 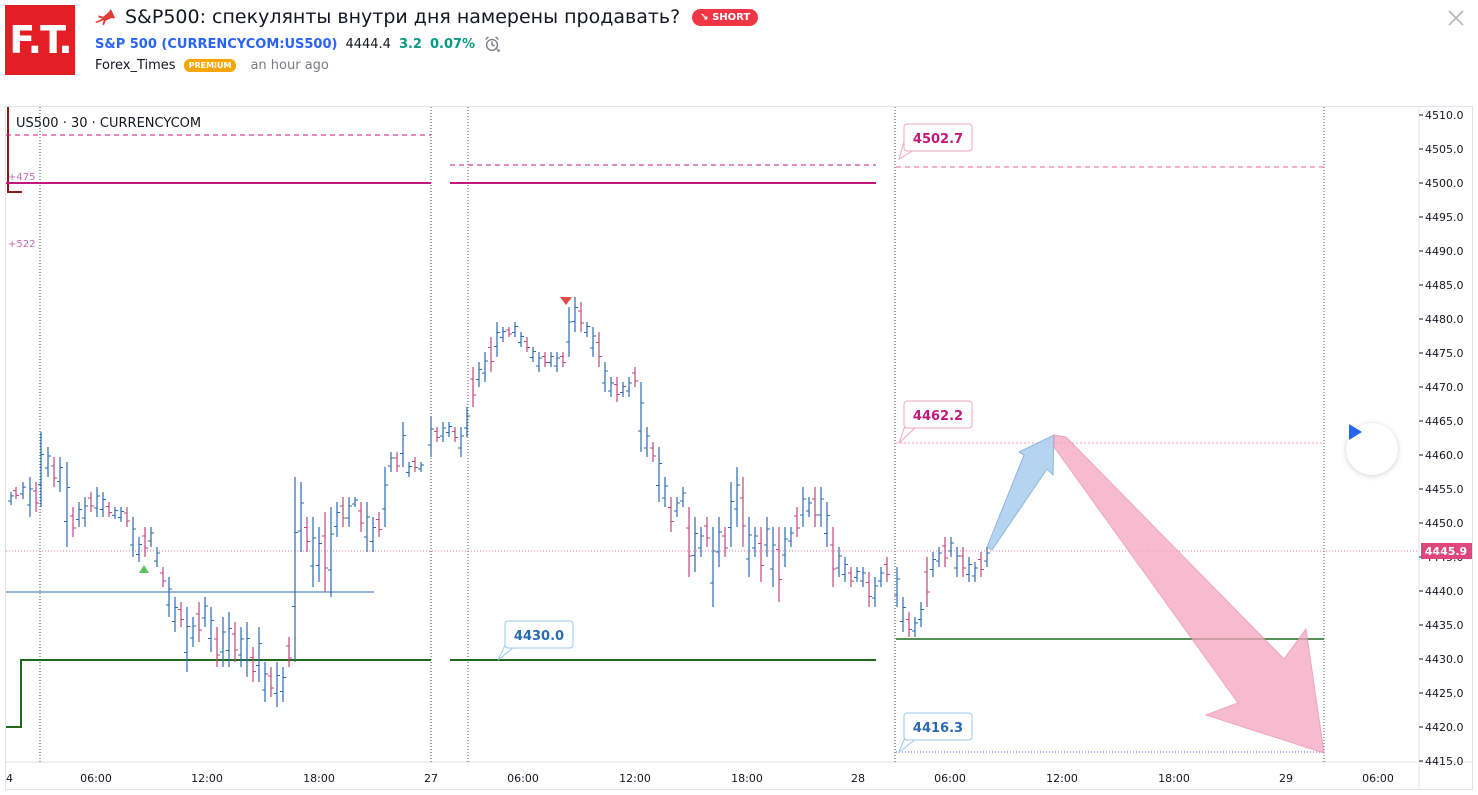 I want to click on callout-4502: 4502.7, so click(x=935, y=142).